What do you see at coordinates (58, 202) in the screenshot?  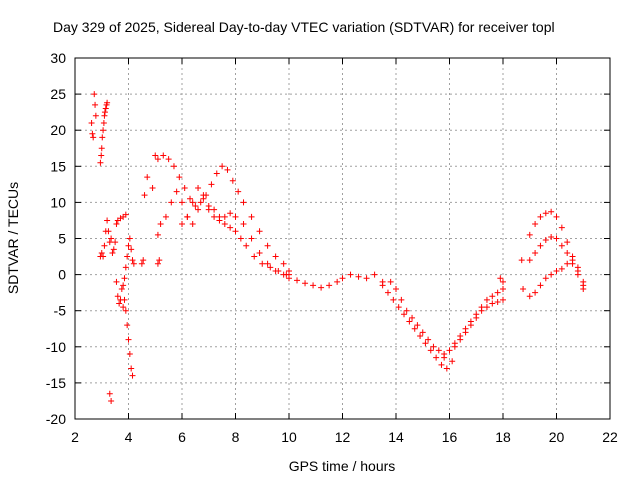 I see `y-tick-label: 10` at bounding box center [58, 202].